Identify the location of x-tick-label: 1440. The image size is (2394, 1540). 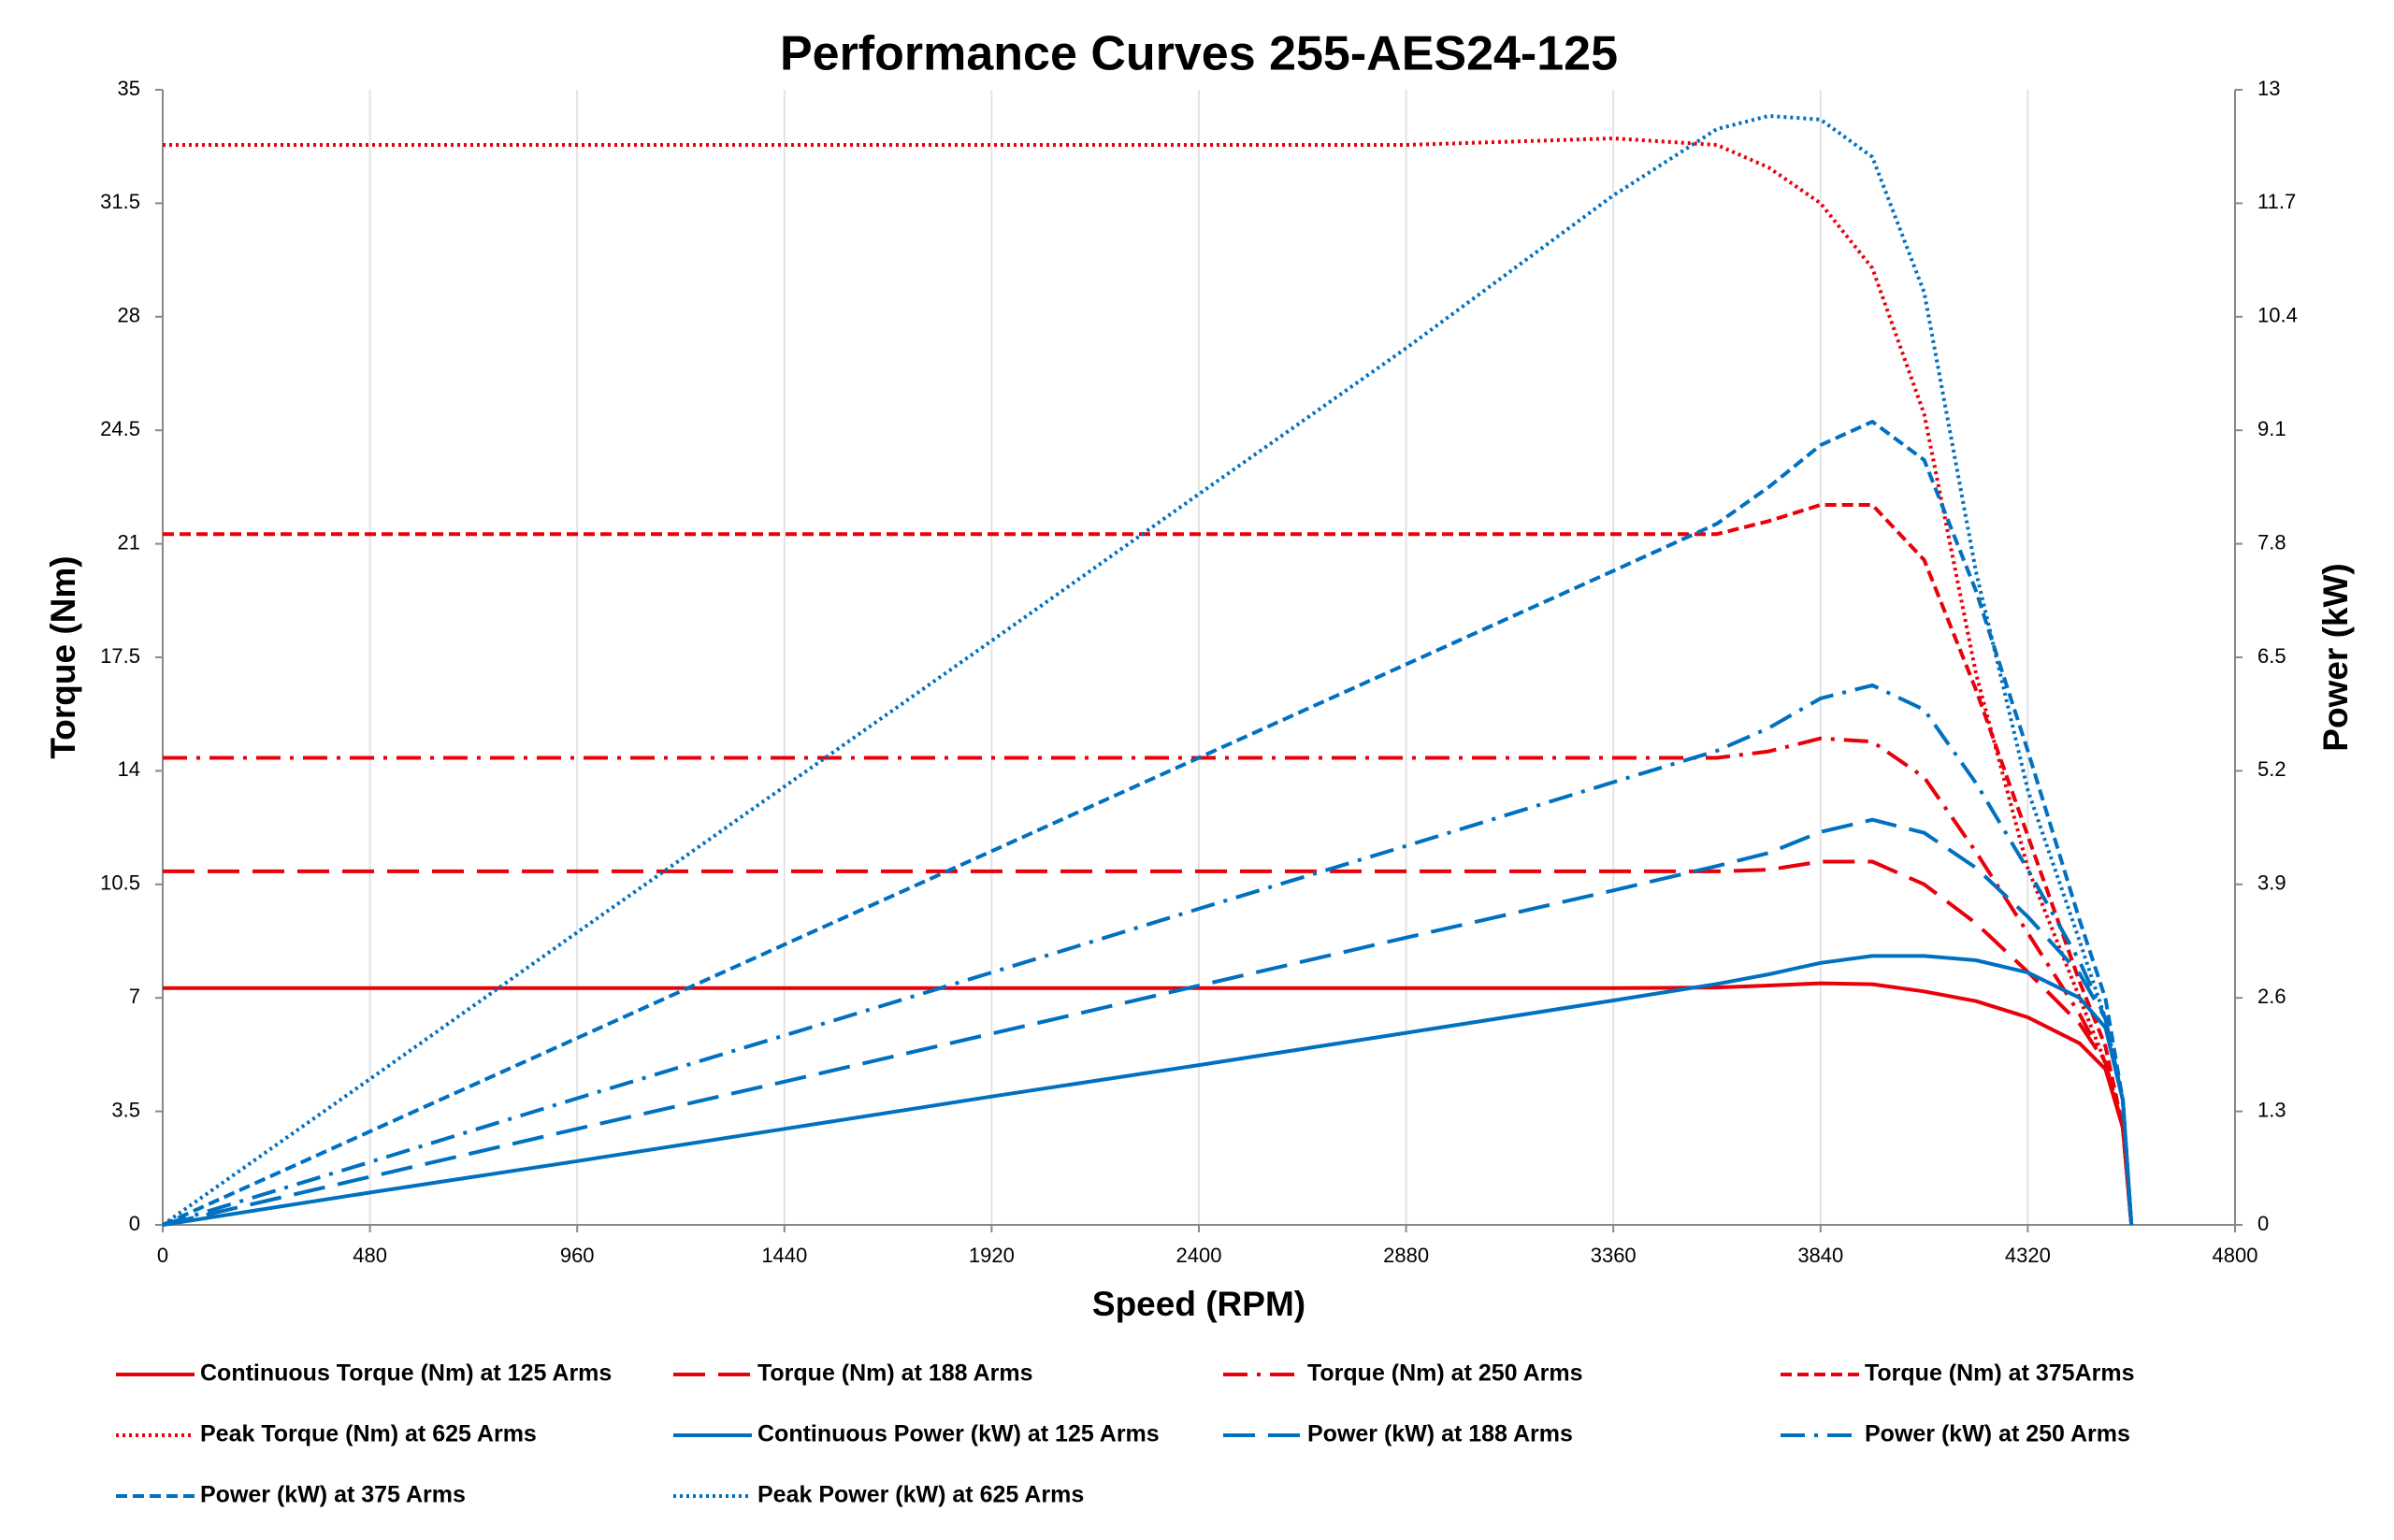
(784, 1255).